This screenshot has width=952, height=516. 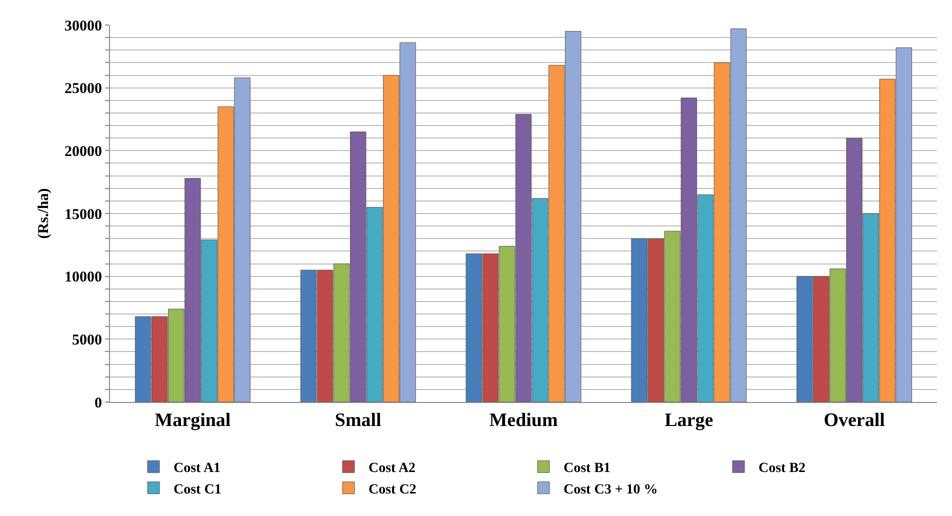 I want to click on legend-label: Cost A1, so click(x=197, y=468).